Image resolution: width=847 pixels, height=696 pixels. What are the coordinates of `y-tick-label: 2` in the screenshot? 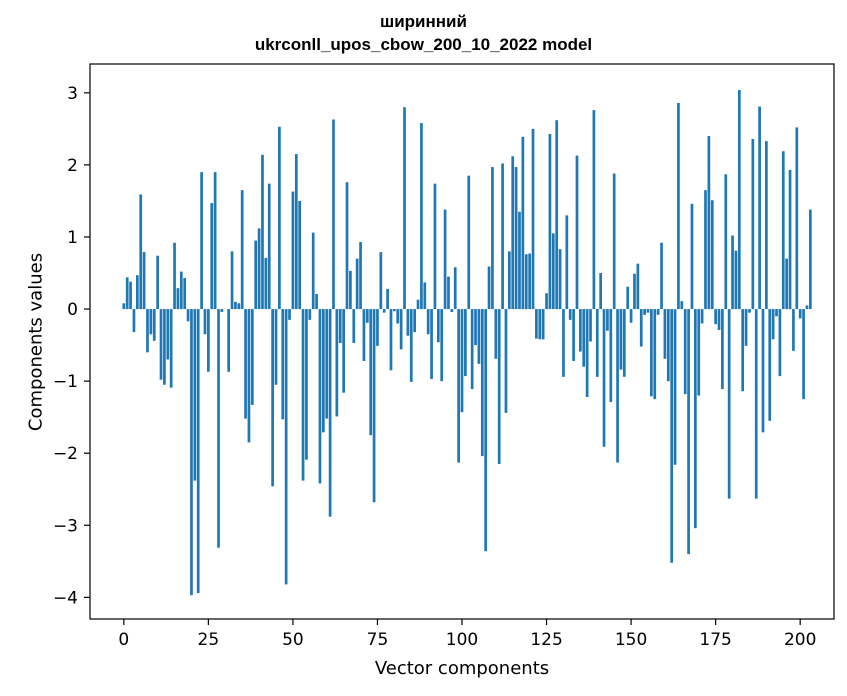 It's located at (72, 166).